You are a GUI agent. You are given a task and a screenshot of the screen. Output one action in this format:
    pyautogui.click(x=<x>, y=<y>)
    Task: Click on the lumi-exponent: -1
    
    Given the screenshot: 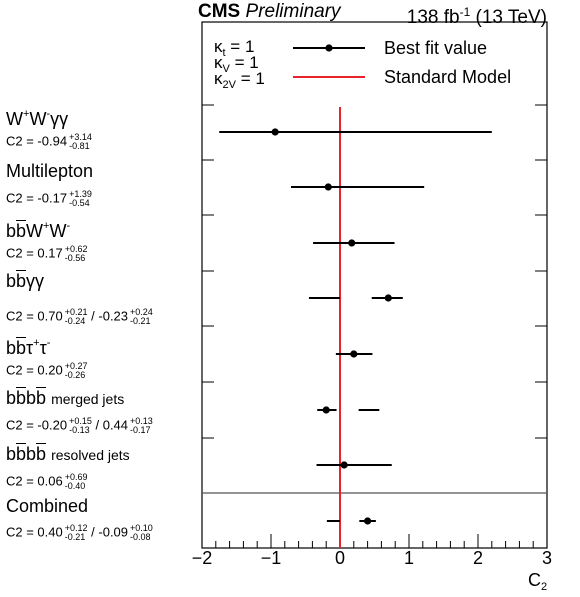 What is the action you would take?
    pyautogui.click(x=465, y=12)
    